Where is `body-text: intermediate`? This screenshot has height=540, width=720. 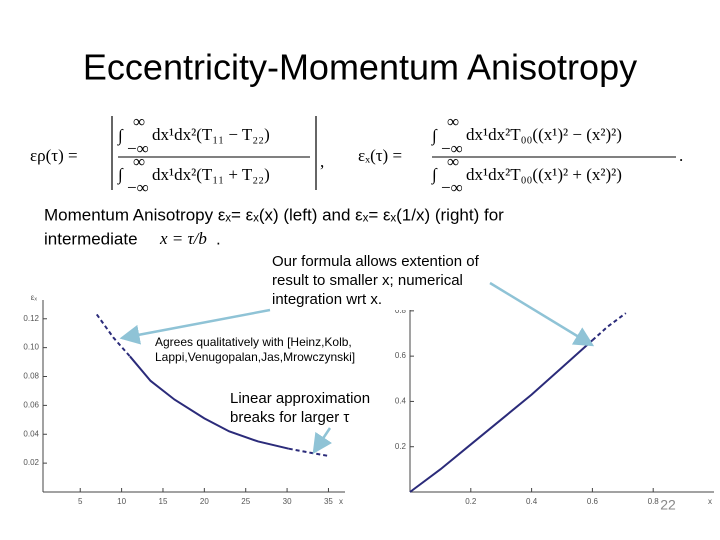 body-text: intermediate is located at coordinates (91, 238).